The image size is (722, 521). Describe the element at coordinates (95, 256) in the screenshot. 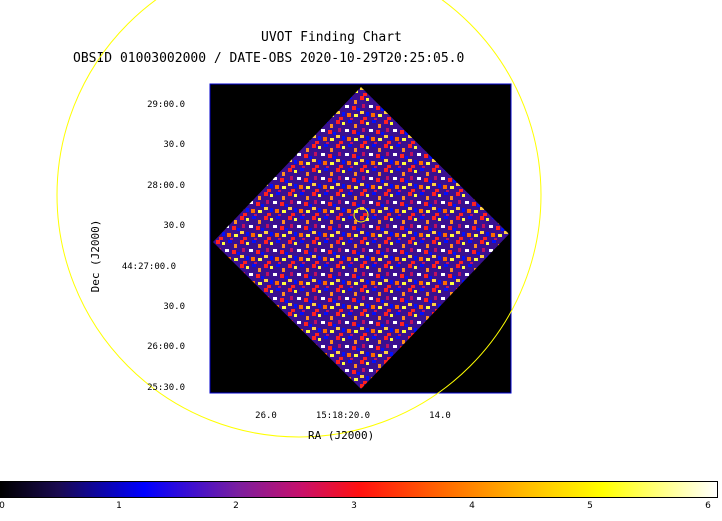

I see `y-axis-label: Dec (J2000)` at that location.